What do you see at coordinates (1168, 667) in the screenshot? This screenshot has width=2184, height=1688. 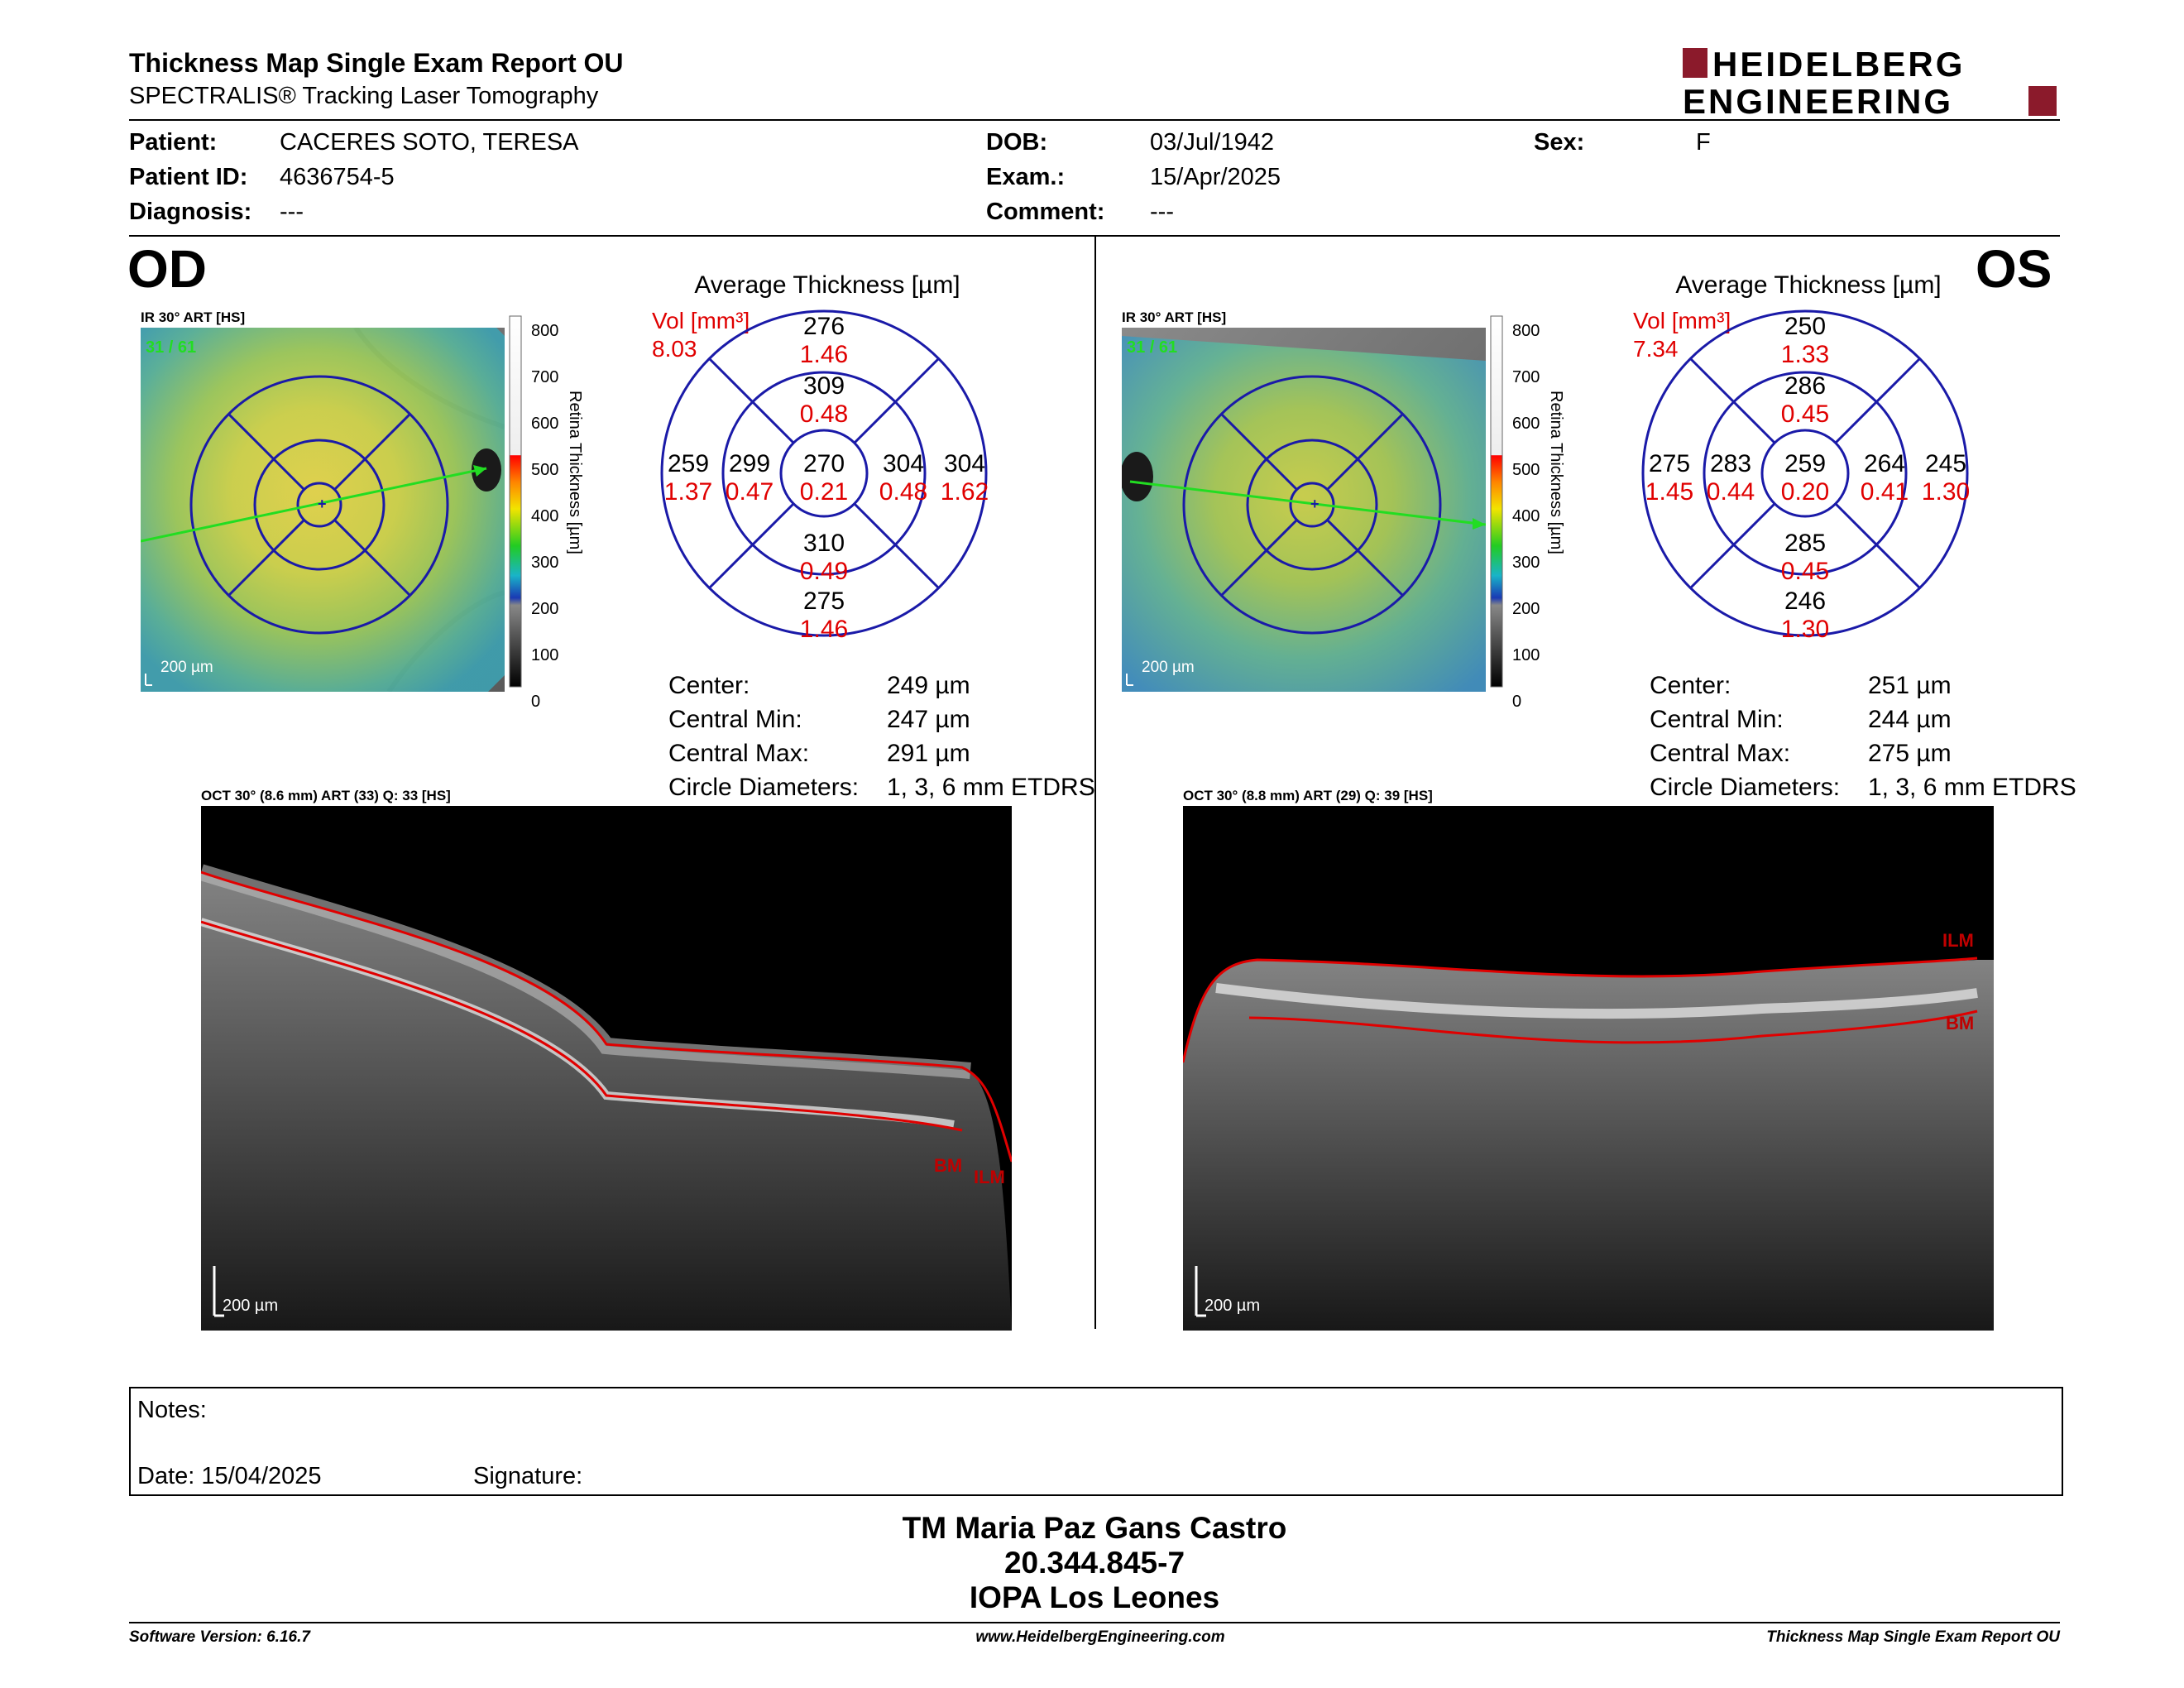 I see `os-scale-bar: 200 µm` at bounding box center [1168, 667].